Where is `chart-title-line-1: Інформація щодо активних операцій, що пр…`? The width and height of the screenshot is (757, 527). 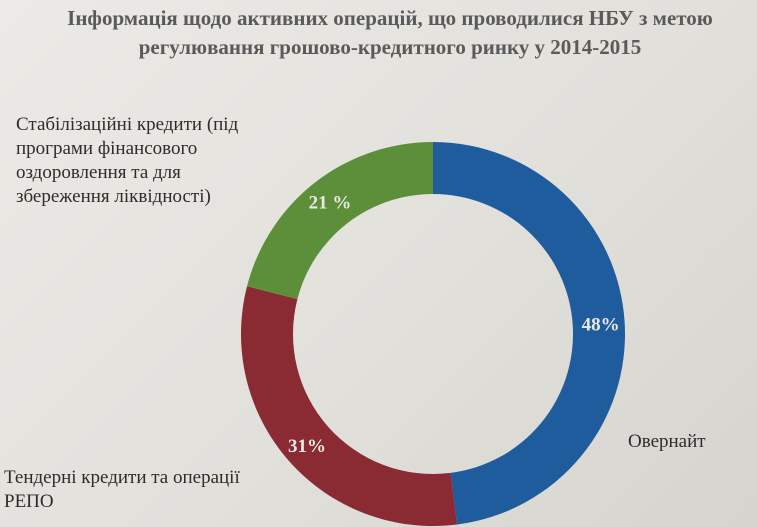 chart-title-line-1: Інформація щодо активних операцій, що пр… is located at coordinates (390, 18).